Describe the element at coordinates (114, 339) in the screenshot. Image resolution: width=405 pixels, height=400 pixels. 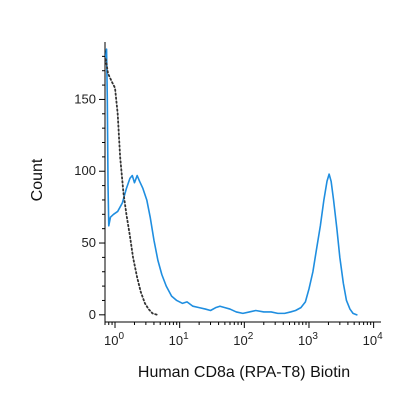
I see `x-tick-label: 10⁰` at that location.